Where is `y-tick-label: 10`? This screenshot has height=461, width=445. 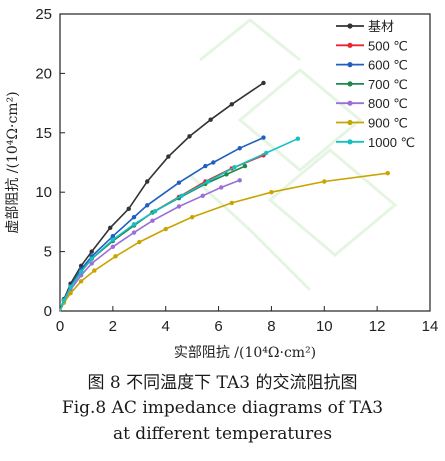
y-tick-label: 10 is located at coordinates (43, 192).